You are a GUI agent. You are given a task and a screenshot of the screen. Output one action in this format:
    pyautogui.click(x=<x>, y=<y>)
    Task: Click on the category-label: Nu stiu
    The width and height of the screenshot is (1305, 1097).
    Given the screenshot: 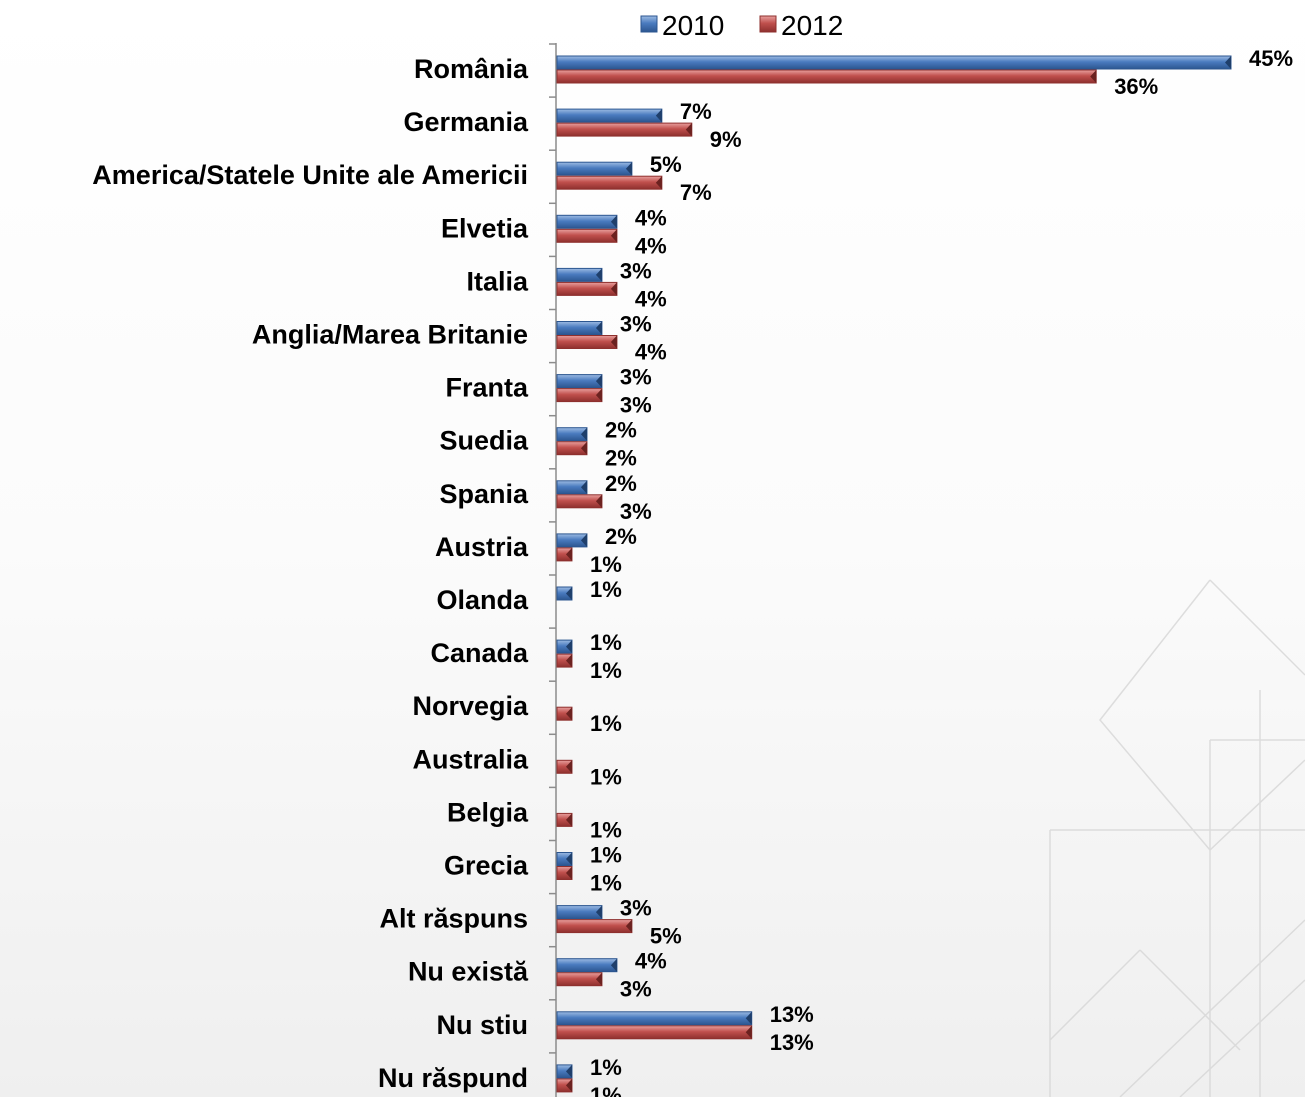 What is the action you would take?
    pyautogui.click(x=483, y=1025)
    